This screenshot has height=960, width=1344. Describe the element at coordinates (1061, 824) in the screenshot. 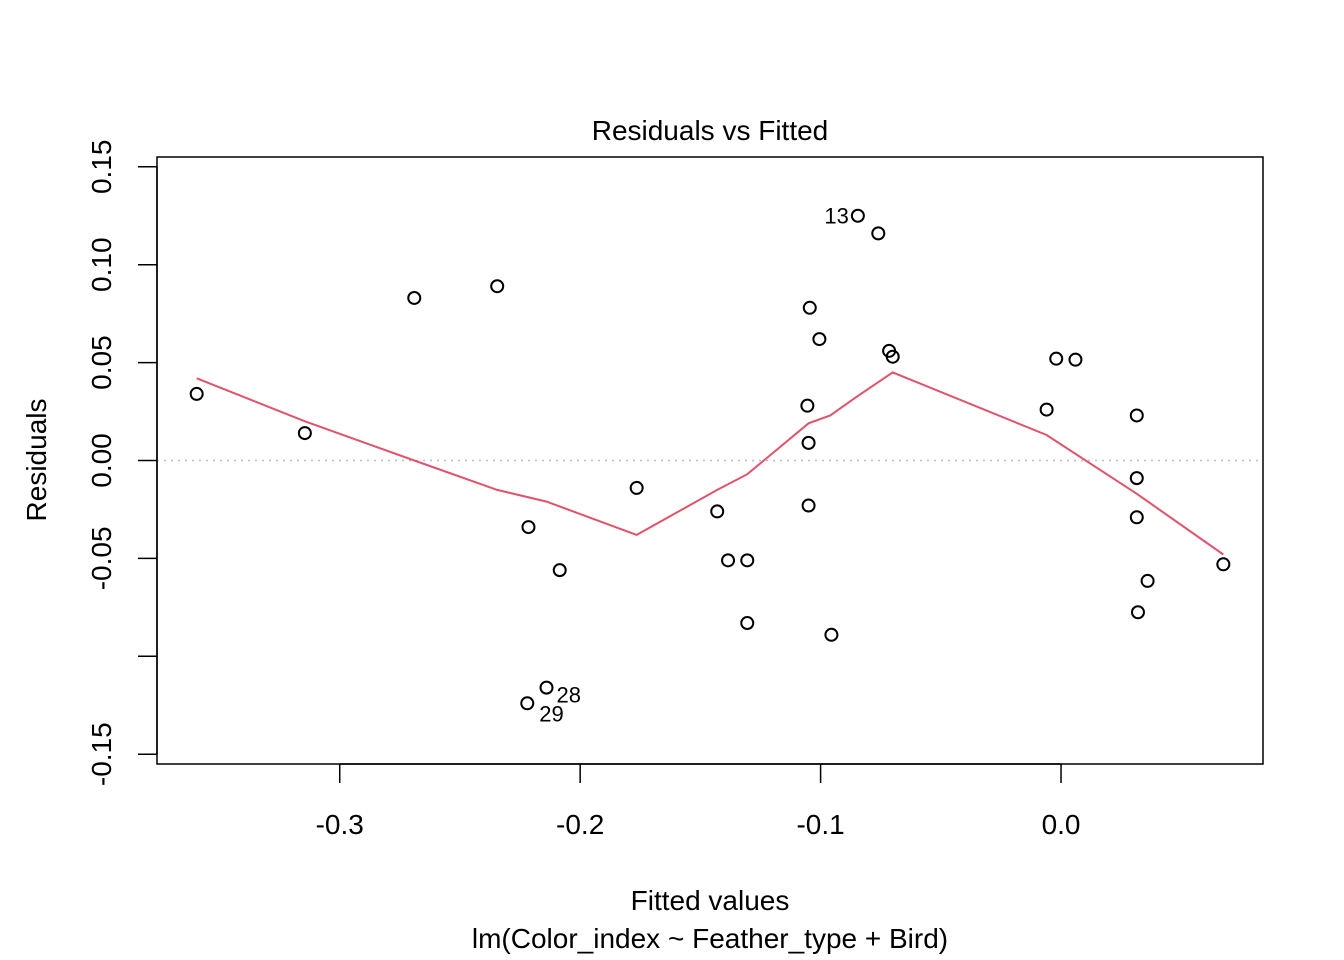

I see `x-tick-label: 0.0` at that location.